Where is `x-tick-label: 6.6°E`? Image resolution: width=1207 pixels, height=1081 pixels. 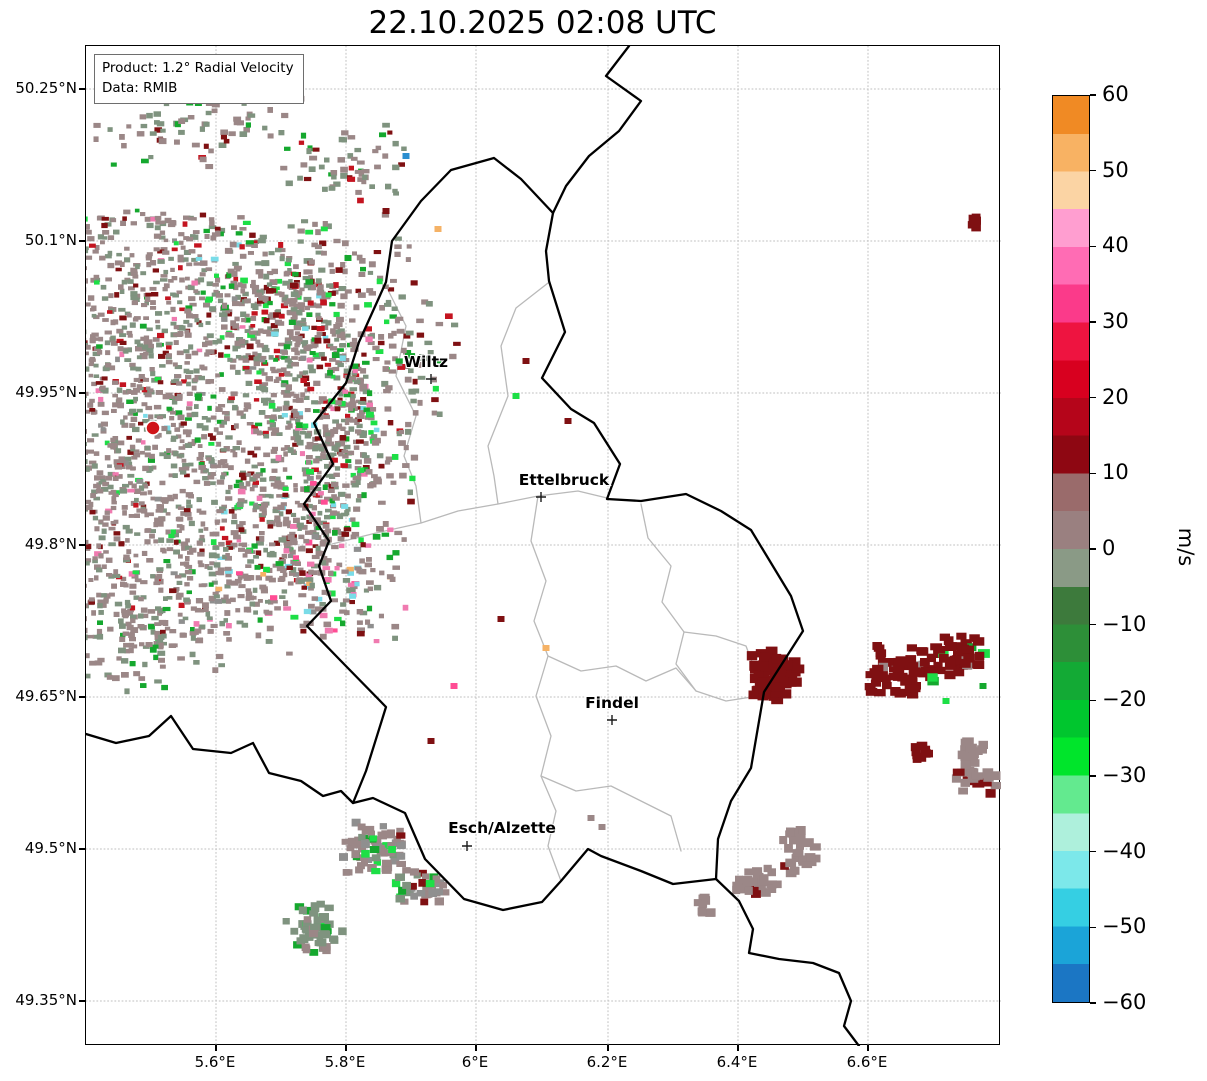 x-tick-label: 6.6°E is located at coordinates (867, 1062).